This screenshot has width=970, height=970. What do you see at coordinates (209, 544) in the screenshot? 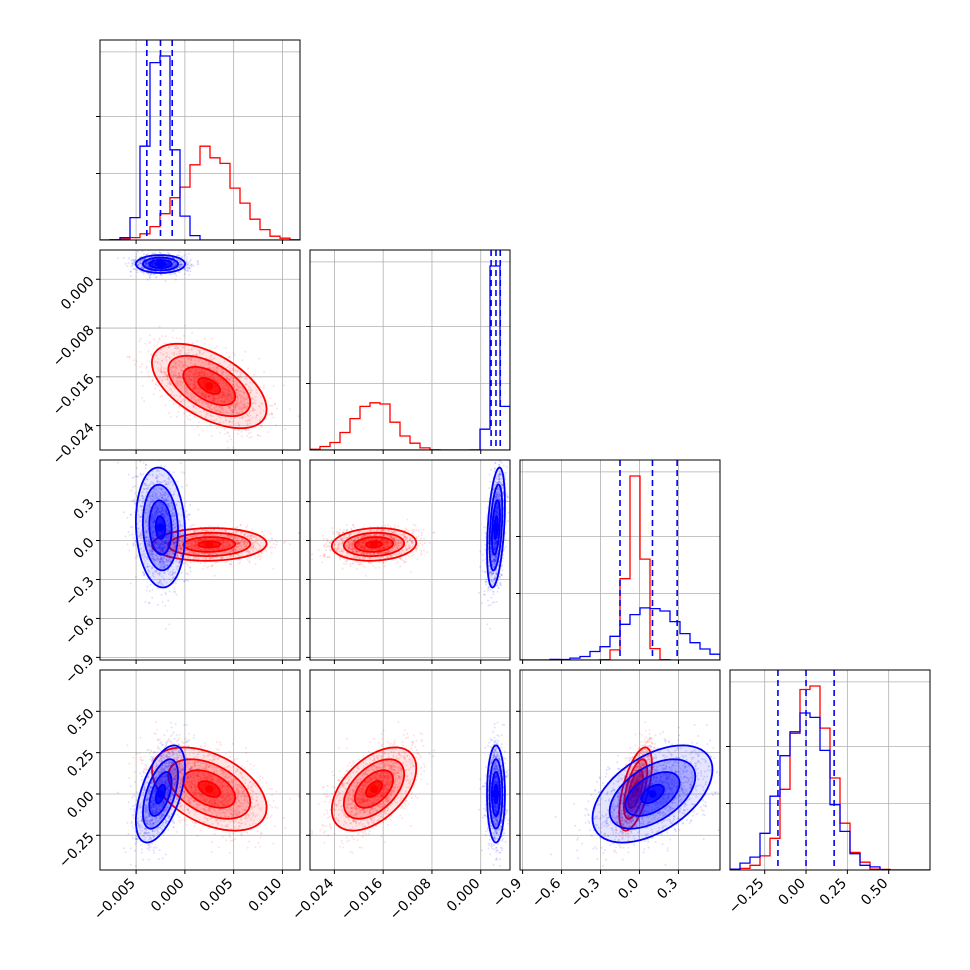
I see `density-peak` at bounding box center [209, 544].